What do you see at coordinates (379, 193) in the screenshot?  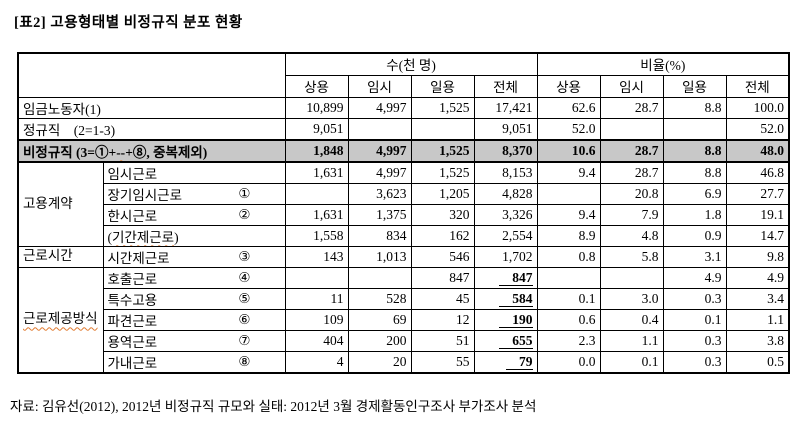 I see `count-cell: 3,623` at bounding box center [379, 193].